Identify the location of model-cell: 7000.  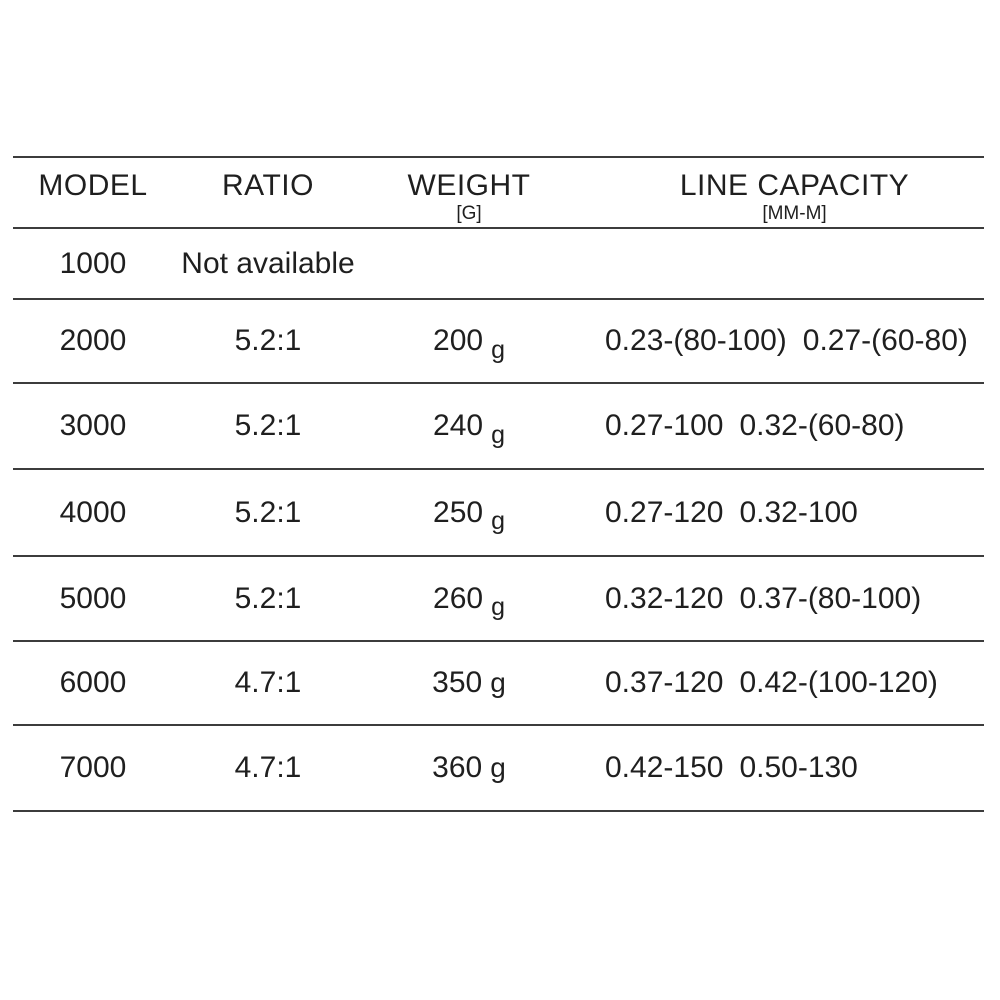
(93, 767).